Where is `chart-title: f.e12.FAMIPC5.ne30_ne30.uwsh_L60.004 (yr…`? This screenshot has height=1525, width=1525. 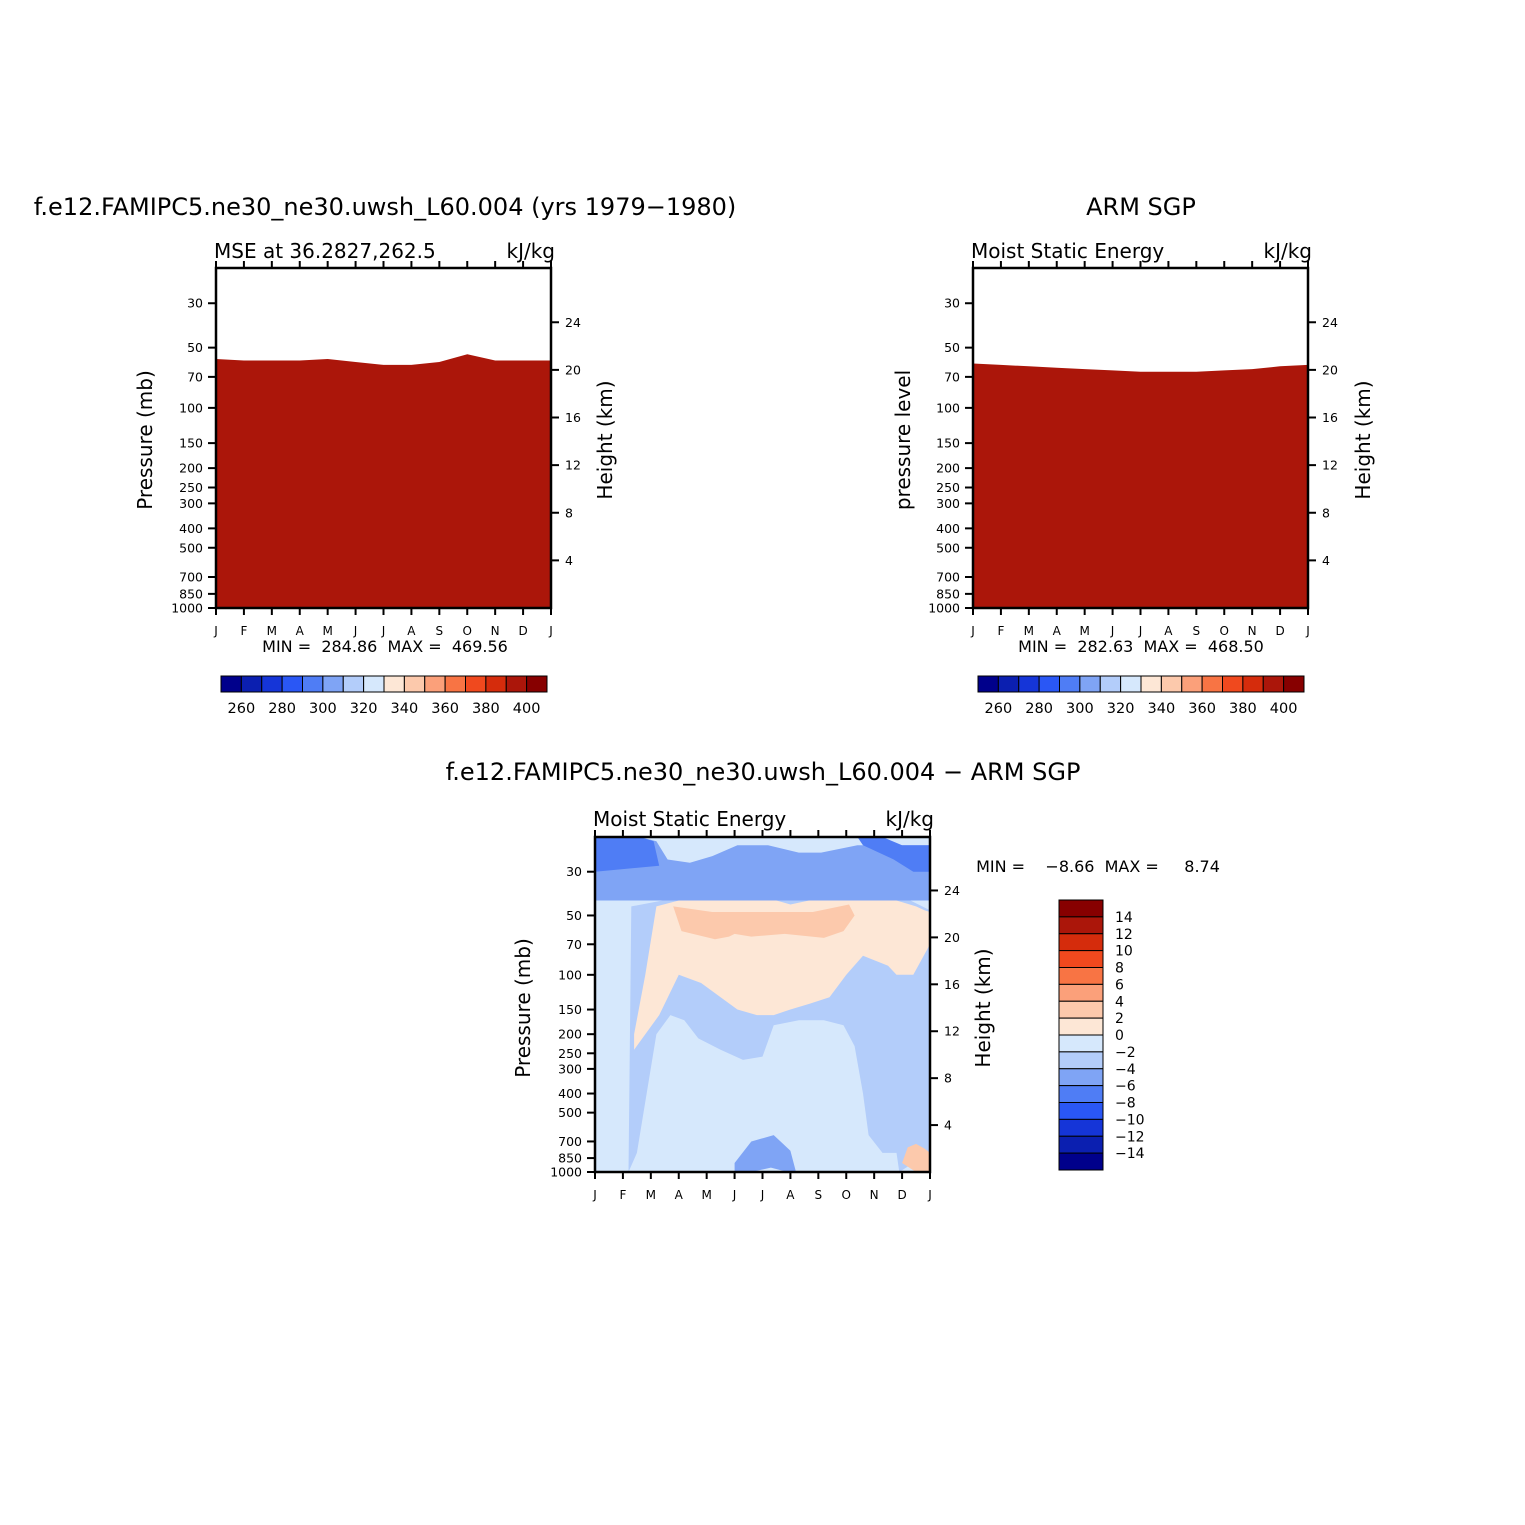
chart-title: f.e12.FAMIPC5.ne30_ne30.uwsh_L60.004 (yr… is located at coordinates (385, 207).